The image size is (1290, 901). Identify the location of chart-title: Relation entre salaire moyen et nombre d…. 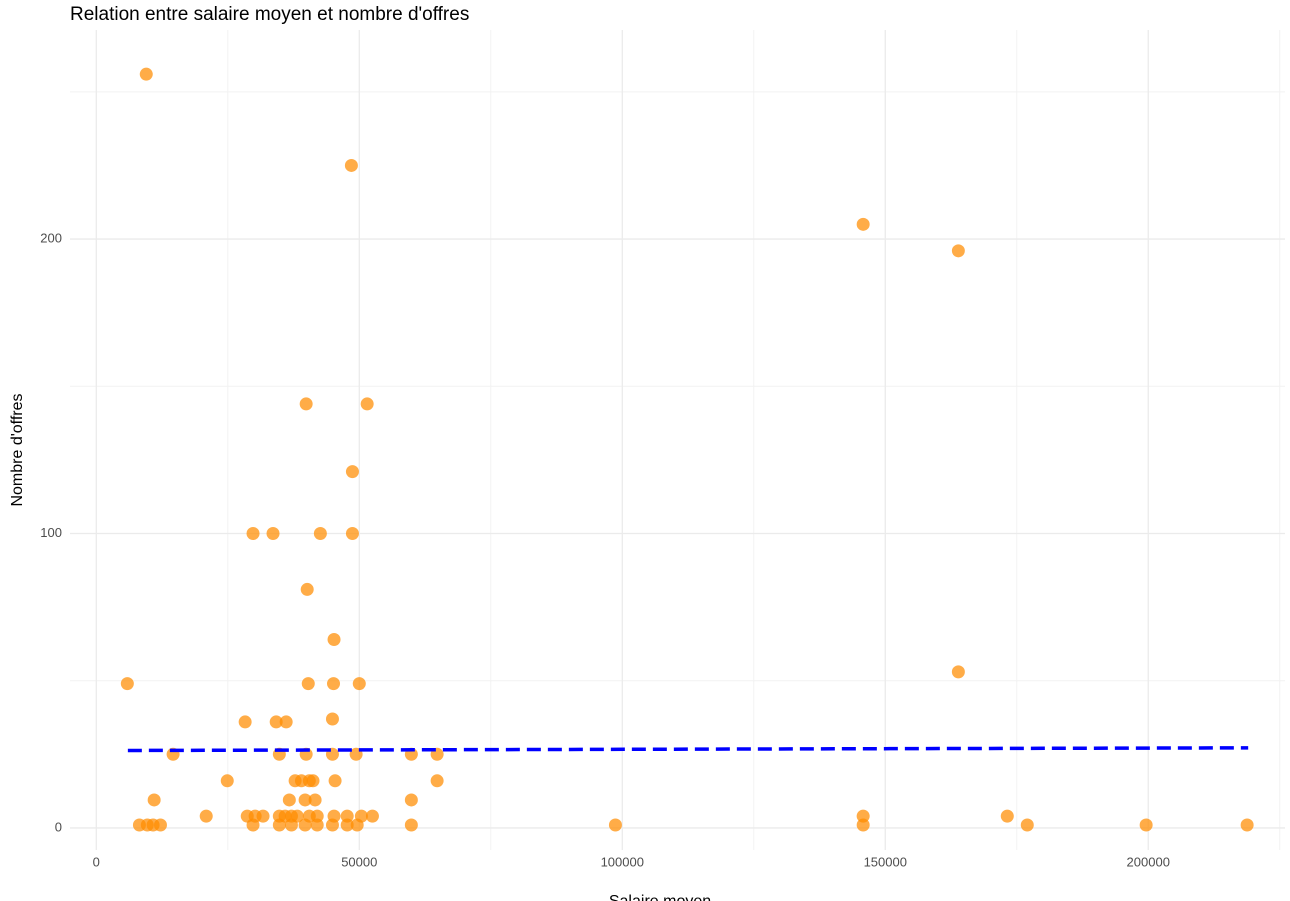
(269, 14).